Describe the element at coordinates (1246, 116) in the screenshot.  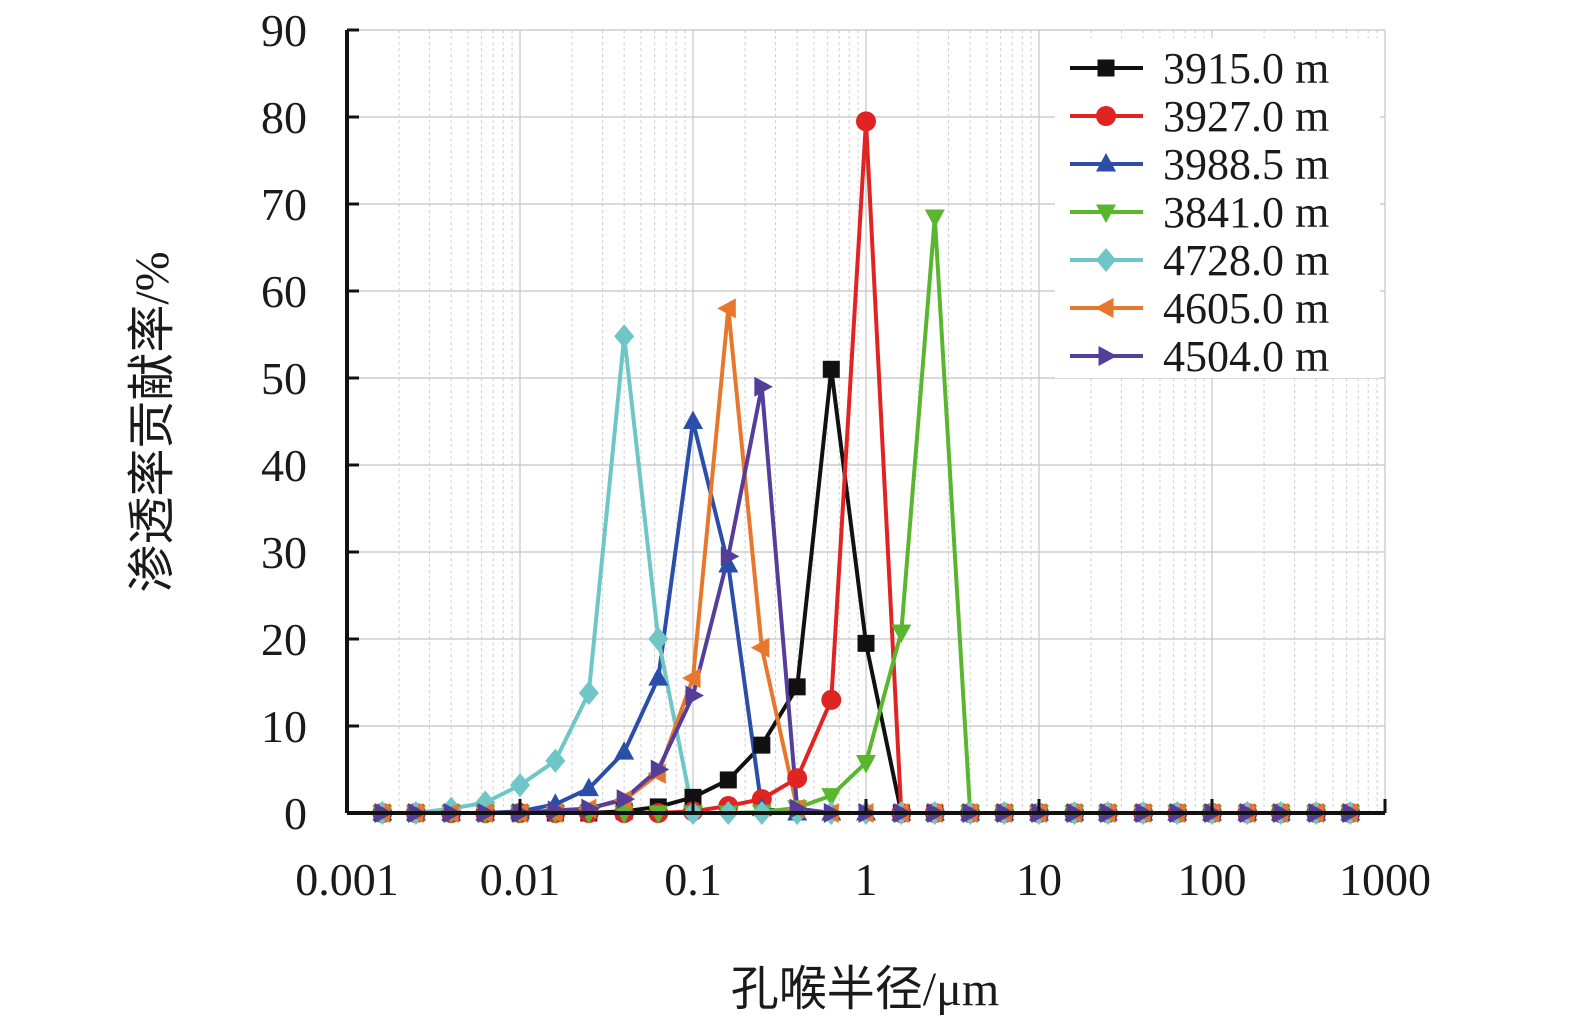
I see `legend-entry-2: 3927.0 m` at that location.